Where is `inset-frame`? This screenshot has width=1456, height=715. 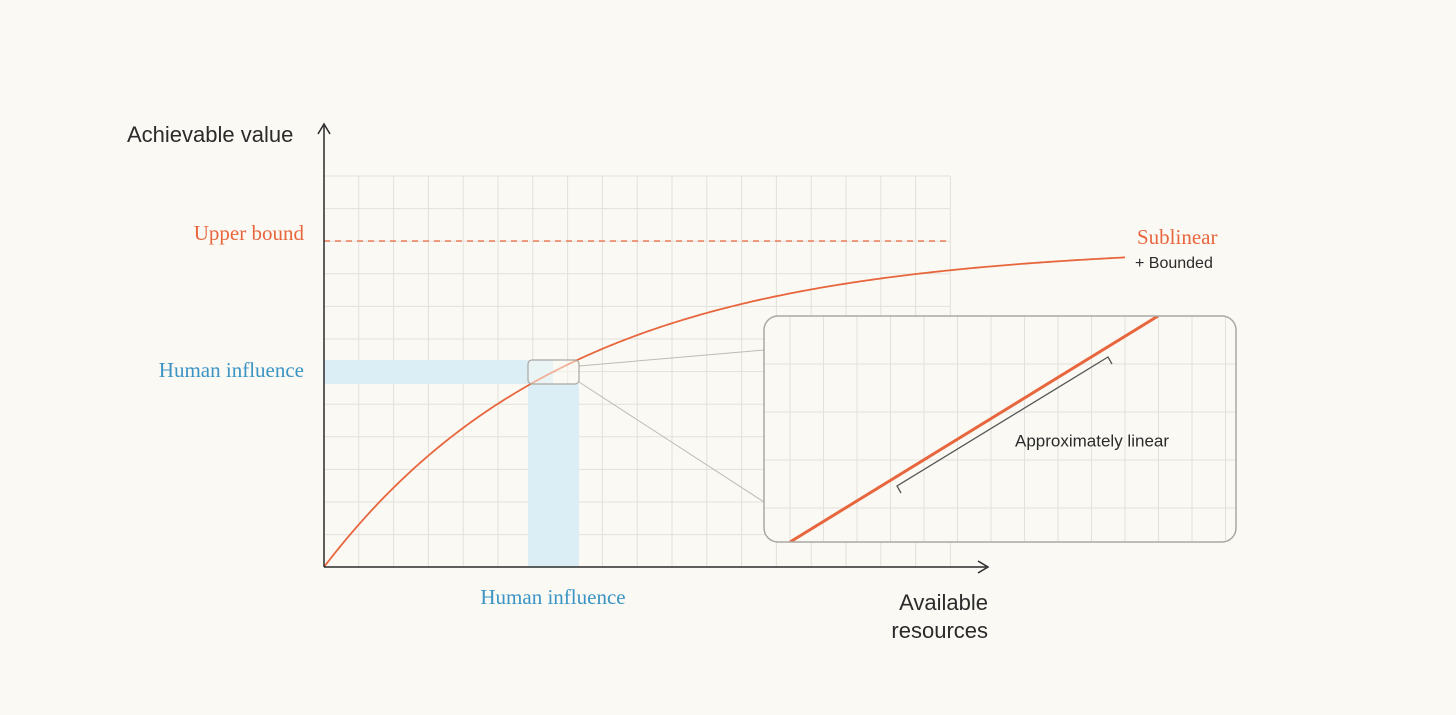
inset-frame is located at coordinates (1000, 429).